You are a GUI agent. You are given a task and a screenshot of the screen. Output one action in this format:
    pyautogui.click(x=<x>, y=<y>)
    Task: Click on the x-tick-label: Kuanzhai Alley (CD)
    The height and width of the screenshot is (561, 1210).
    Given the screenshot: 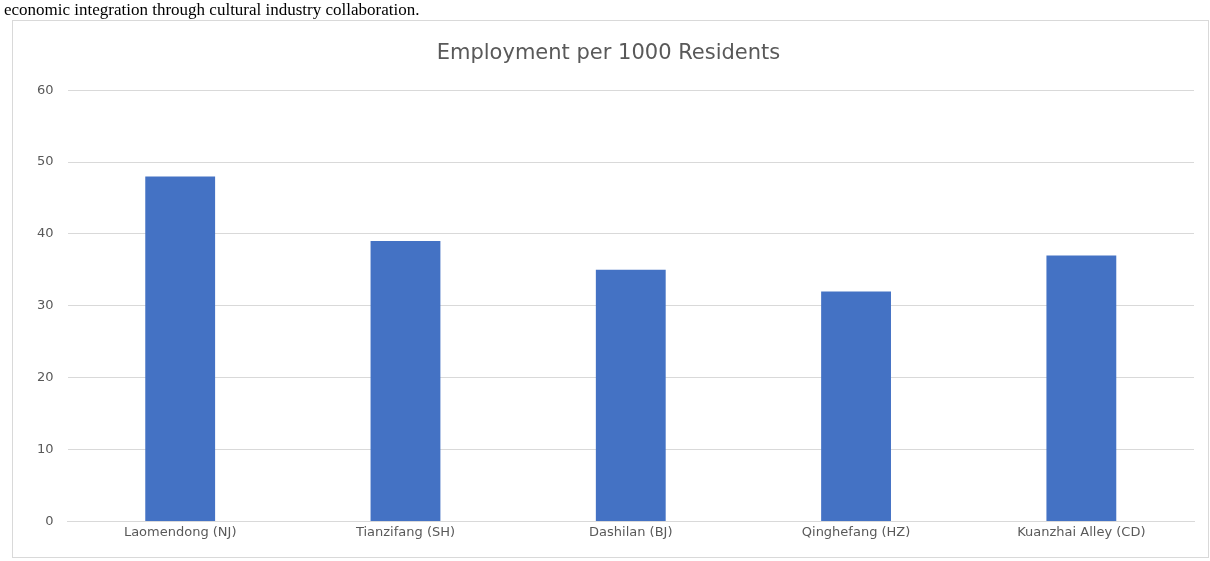 What is the action you would take?
    pyautogui.click(x=1081, y=531)
    